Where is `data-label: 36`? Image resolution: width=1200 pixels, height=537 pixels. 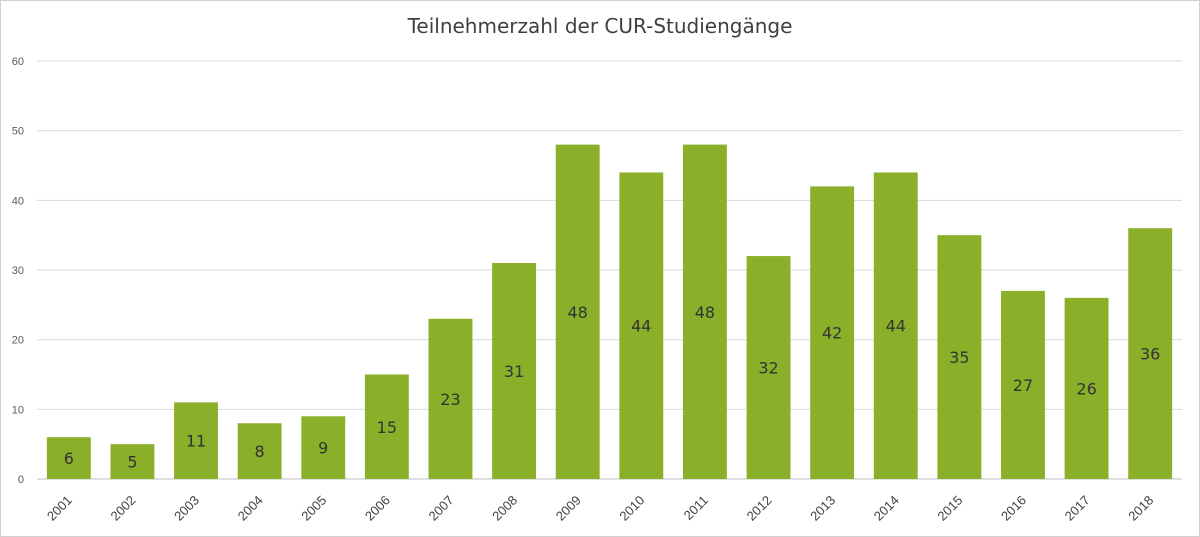 data-label: 36 is located at coordinates (1150, 354).